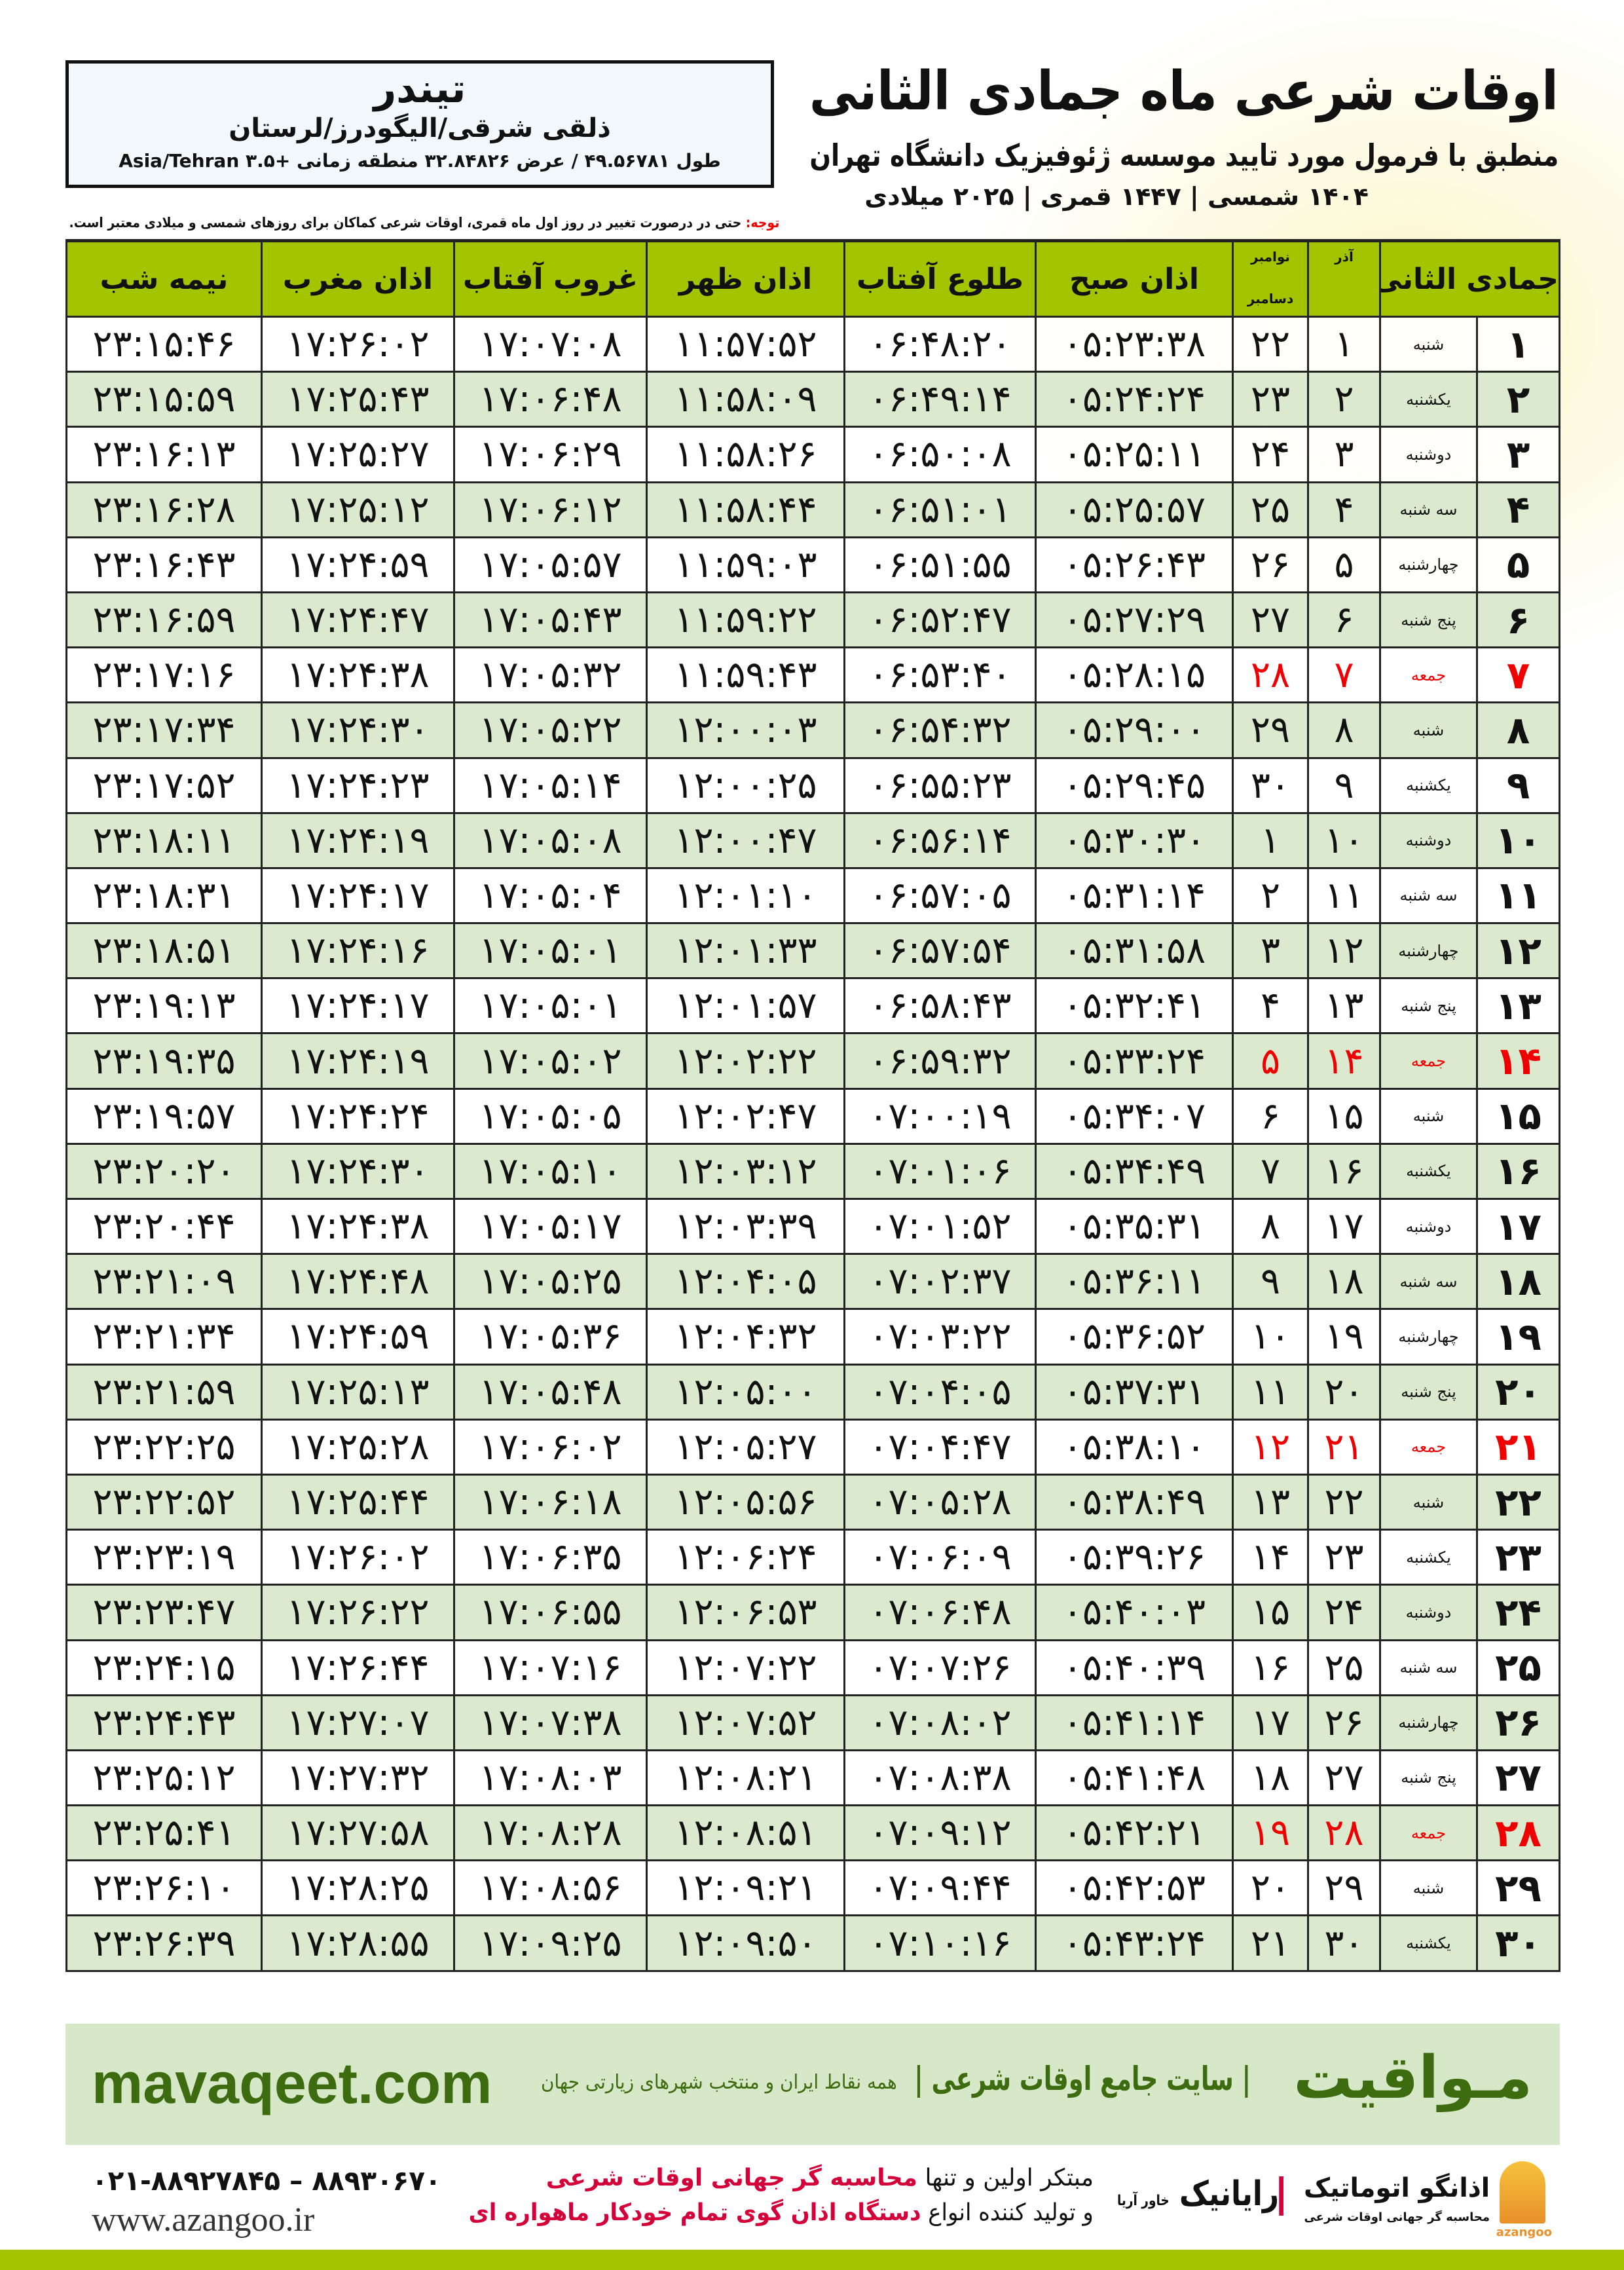 This screenshot has width=1624, height=2270. Describe the element at coordinates (1344, 1282) in the screenshot. I see `azar-day: ۱۸` at that location.